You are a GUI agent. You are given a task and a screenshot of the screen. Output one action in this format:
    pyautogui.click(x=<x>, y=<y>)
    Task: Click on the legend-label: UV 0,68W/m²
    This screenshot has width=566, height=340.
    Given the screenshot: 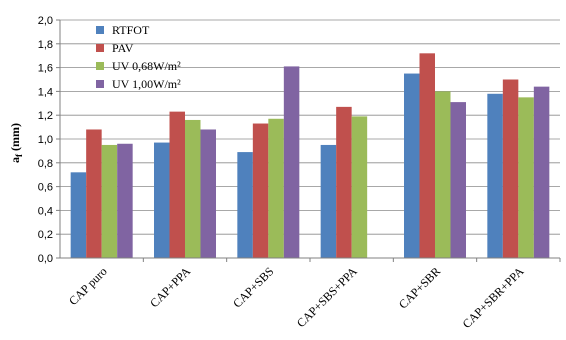 What is the action you would take?
    pyautogui.click(x=146, y=66)
    